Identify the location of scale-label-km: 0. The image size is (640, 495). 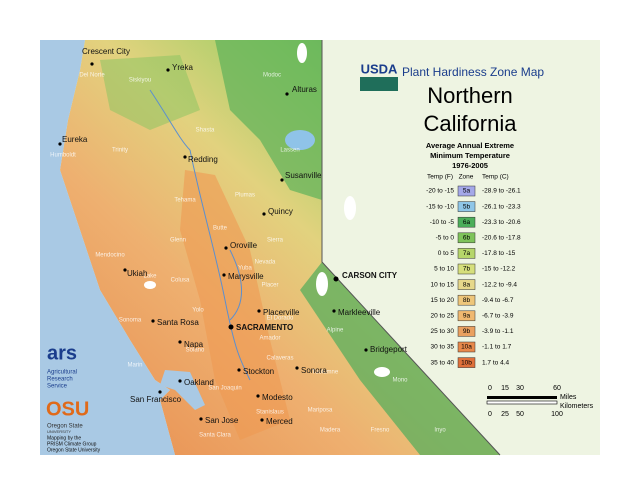
(490, 414).